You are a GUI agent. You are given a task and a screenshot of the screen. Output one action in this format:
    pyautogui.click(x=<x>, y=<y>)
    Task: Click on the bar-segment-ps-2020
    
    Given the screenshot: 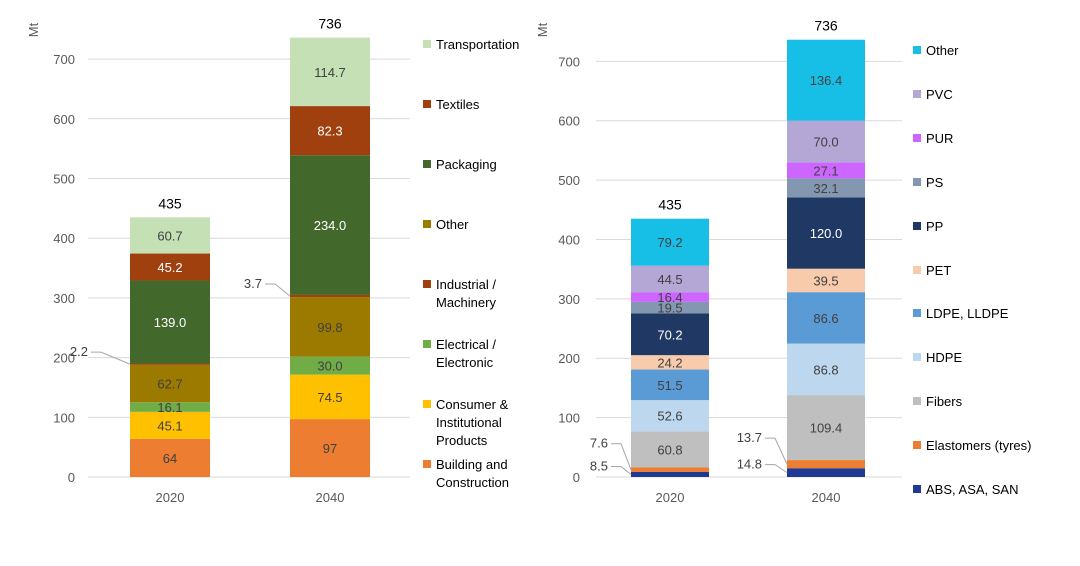 What is the action you would take?
    pyautogui.click(x=670, y=307)
    